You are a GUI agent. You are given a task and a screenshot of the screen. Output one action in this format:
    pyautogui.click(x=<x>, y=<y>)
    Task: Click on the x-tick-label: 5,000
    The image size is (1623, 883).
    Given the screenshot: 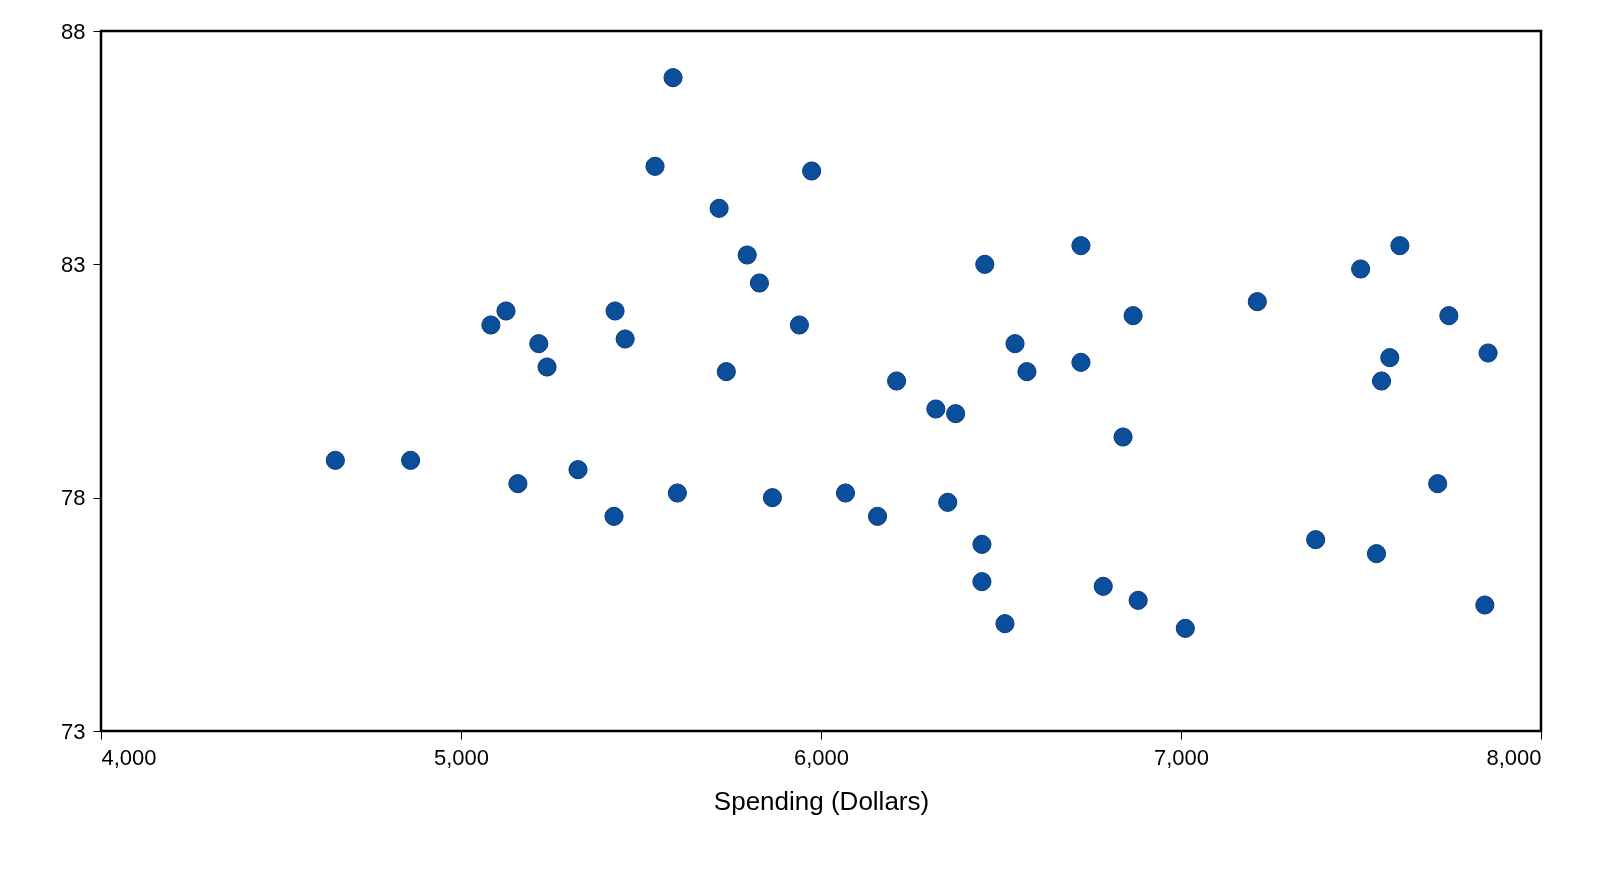 What is the action you would take?
    pyautogui.click(x=461, y=757)
    